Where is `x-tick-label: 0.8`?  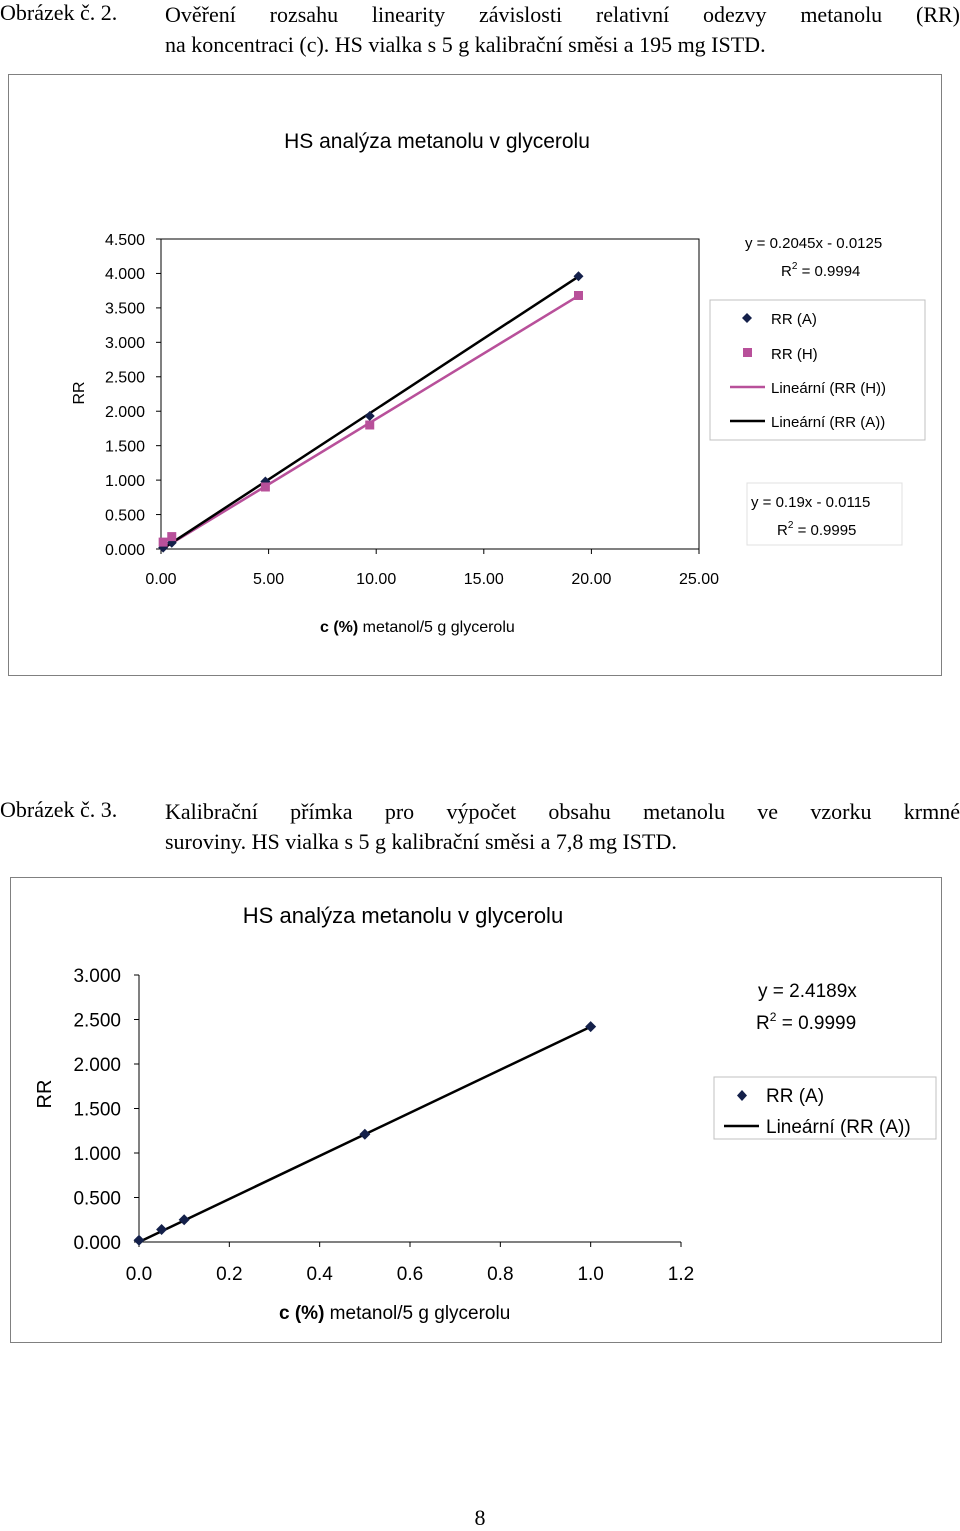 x-tick-label: 0.8 is located at coordinates (500, 1274).